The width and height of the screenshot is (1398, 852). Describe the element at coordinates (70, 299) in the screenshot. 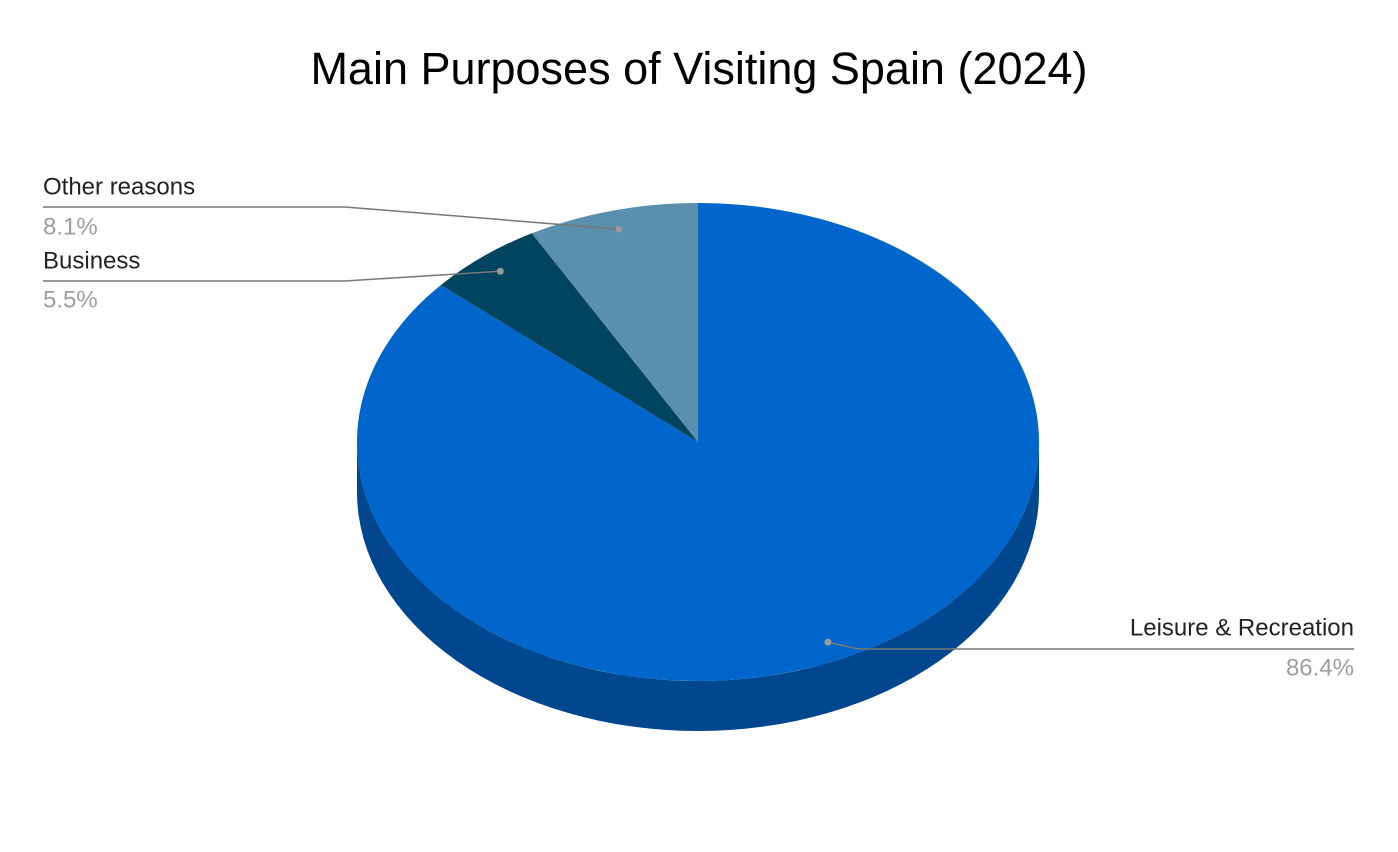

I see `value-label: 5.5%` at that location.